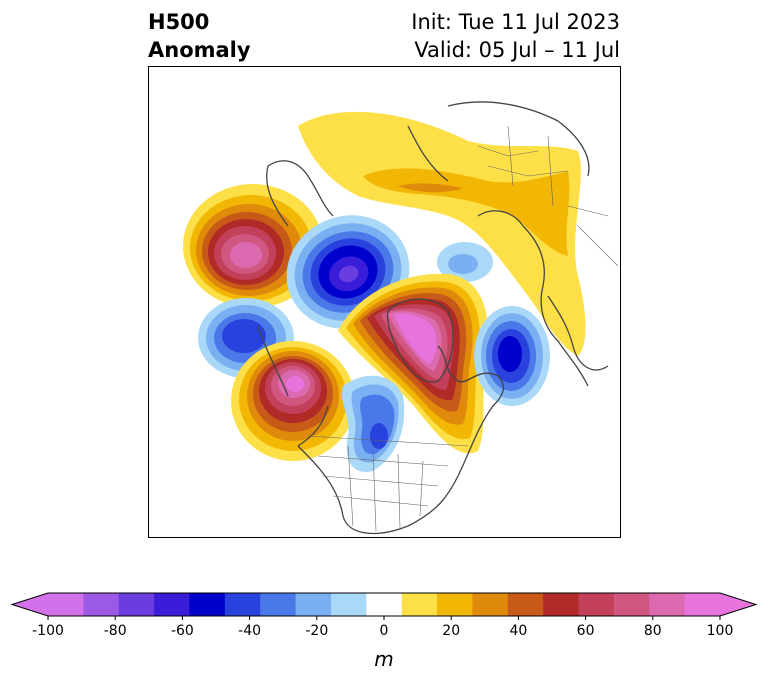  I want to click on positive-band-north-core, so click(430, 188).